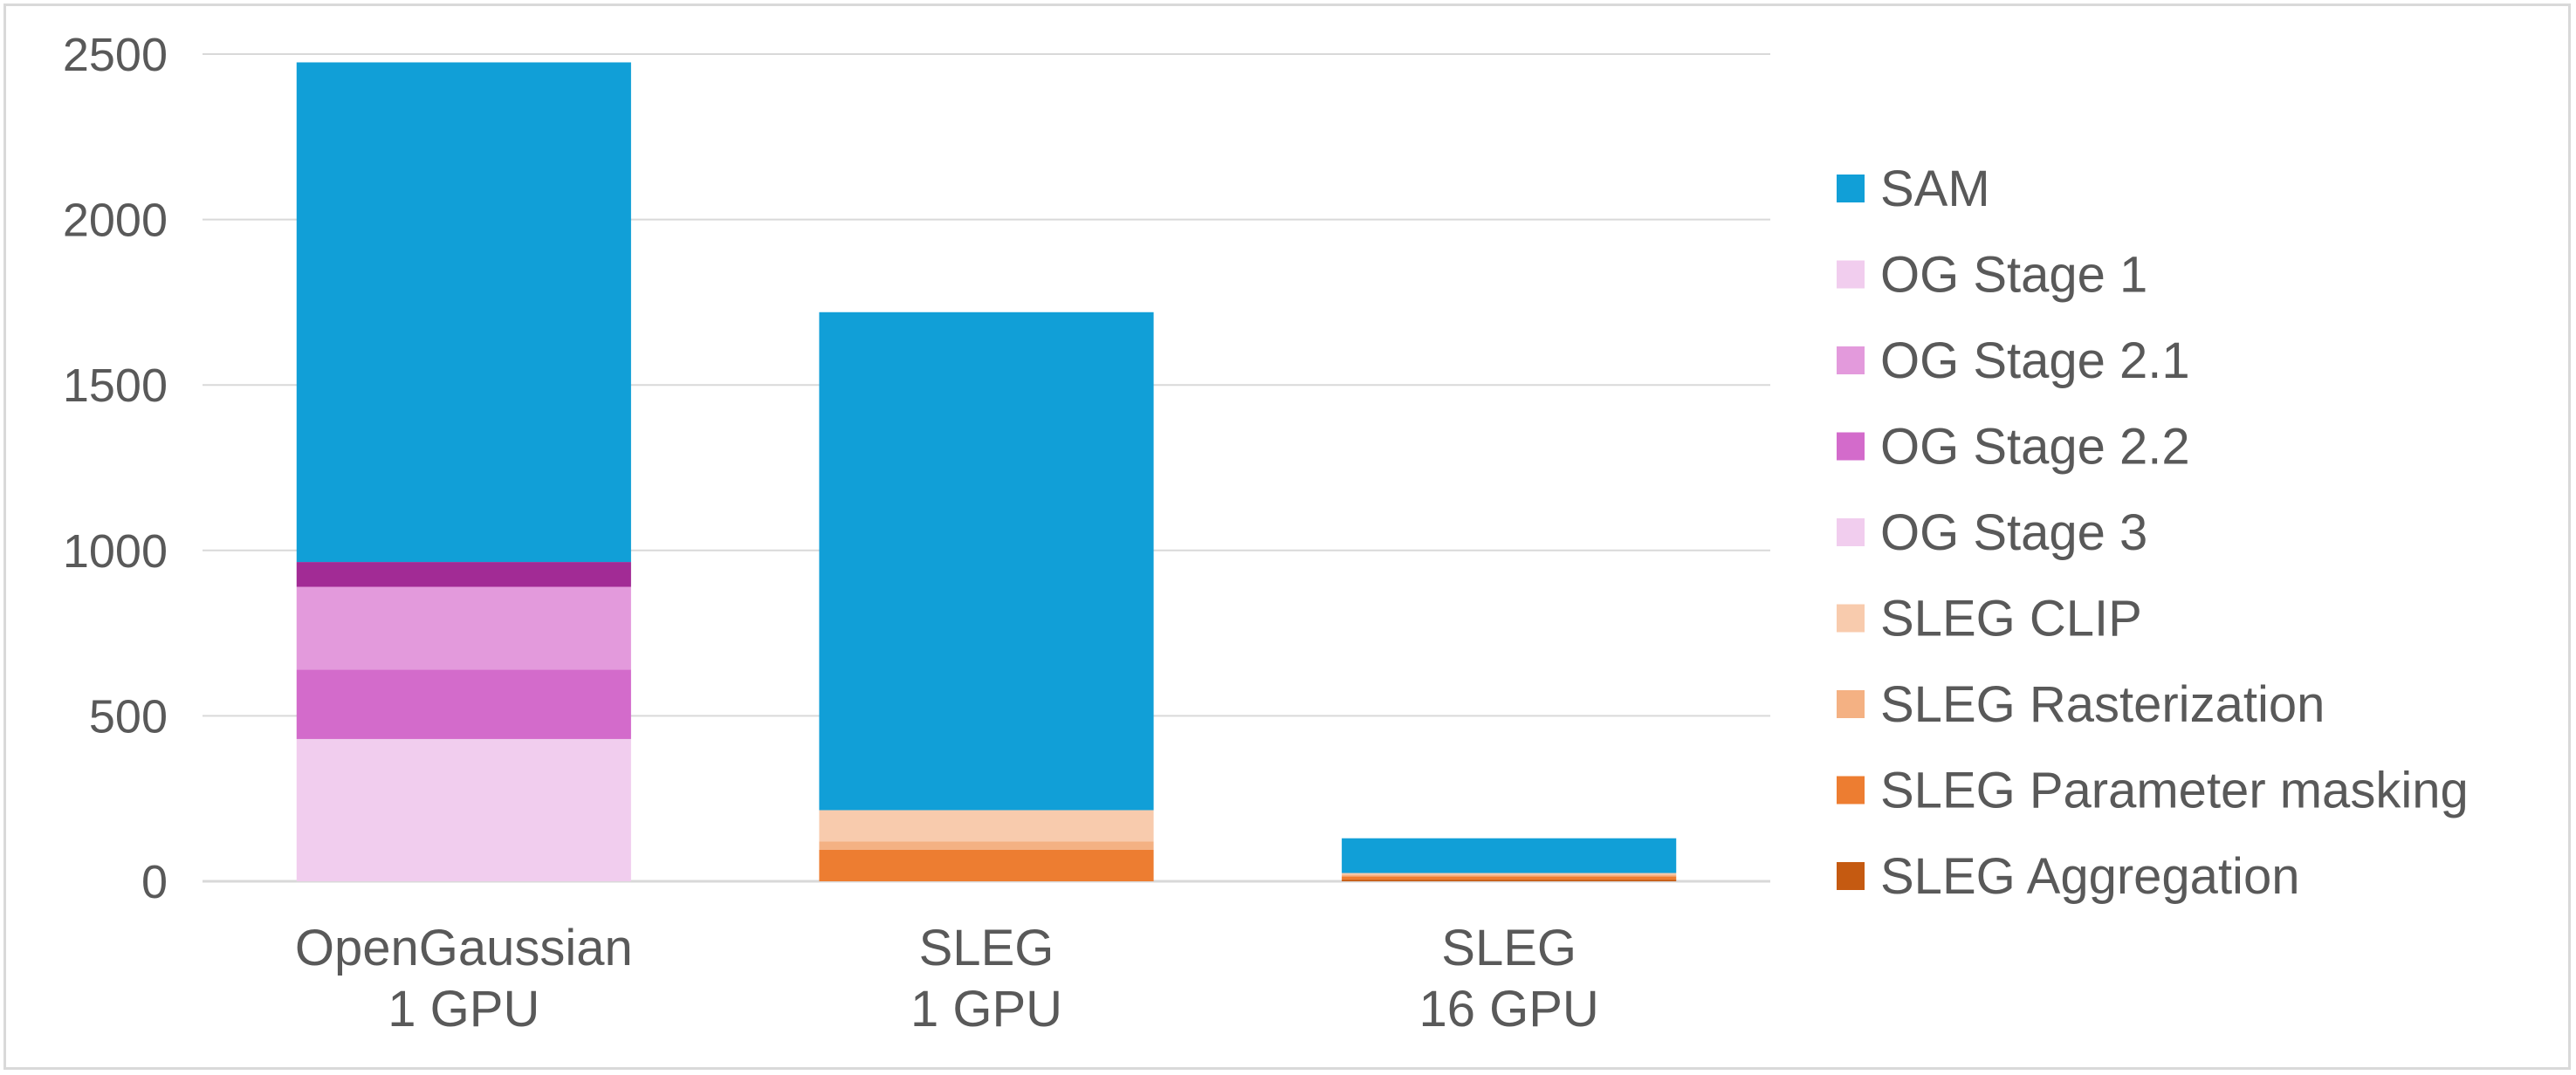 Image resolution: width=2576 pixels, height=1075 pixels. What do you see at coordinates (2090, 876) in the screenshot?
I see `legend-label-sleg-aggregation: SLEG Aggregation` at bounding box center [2090, 876].